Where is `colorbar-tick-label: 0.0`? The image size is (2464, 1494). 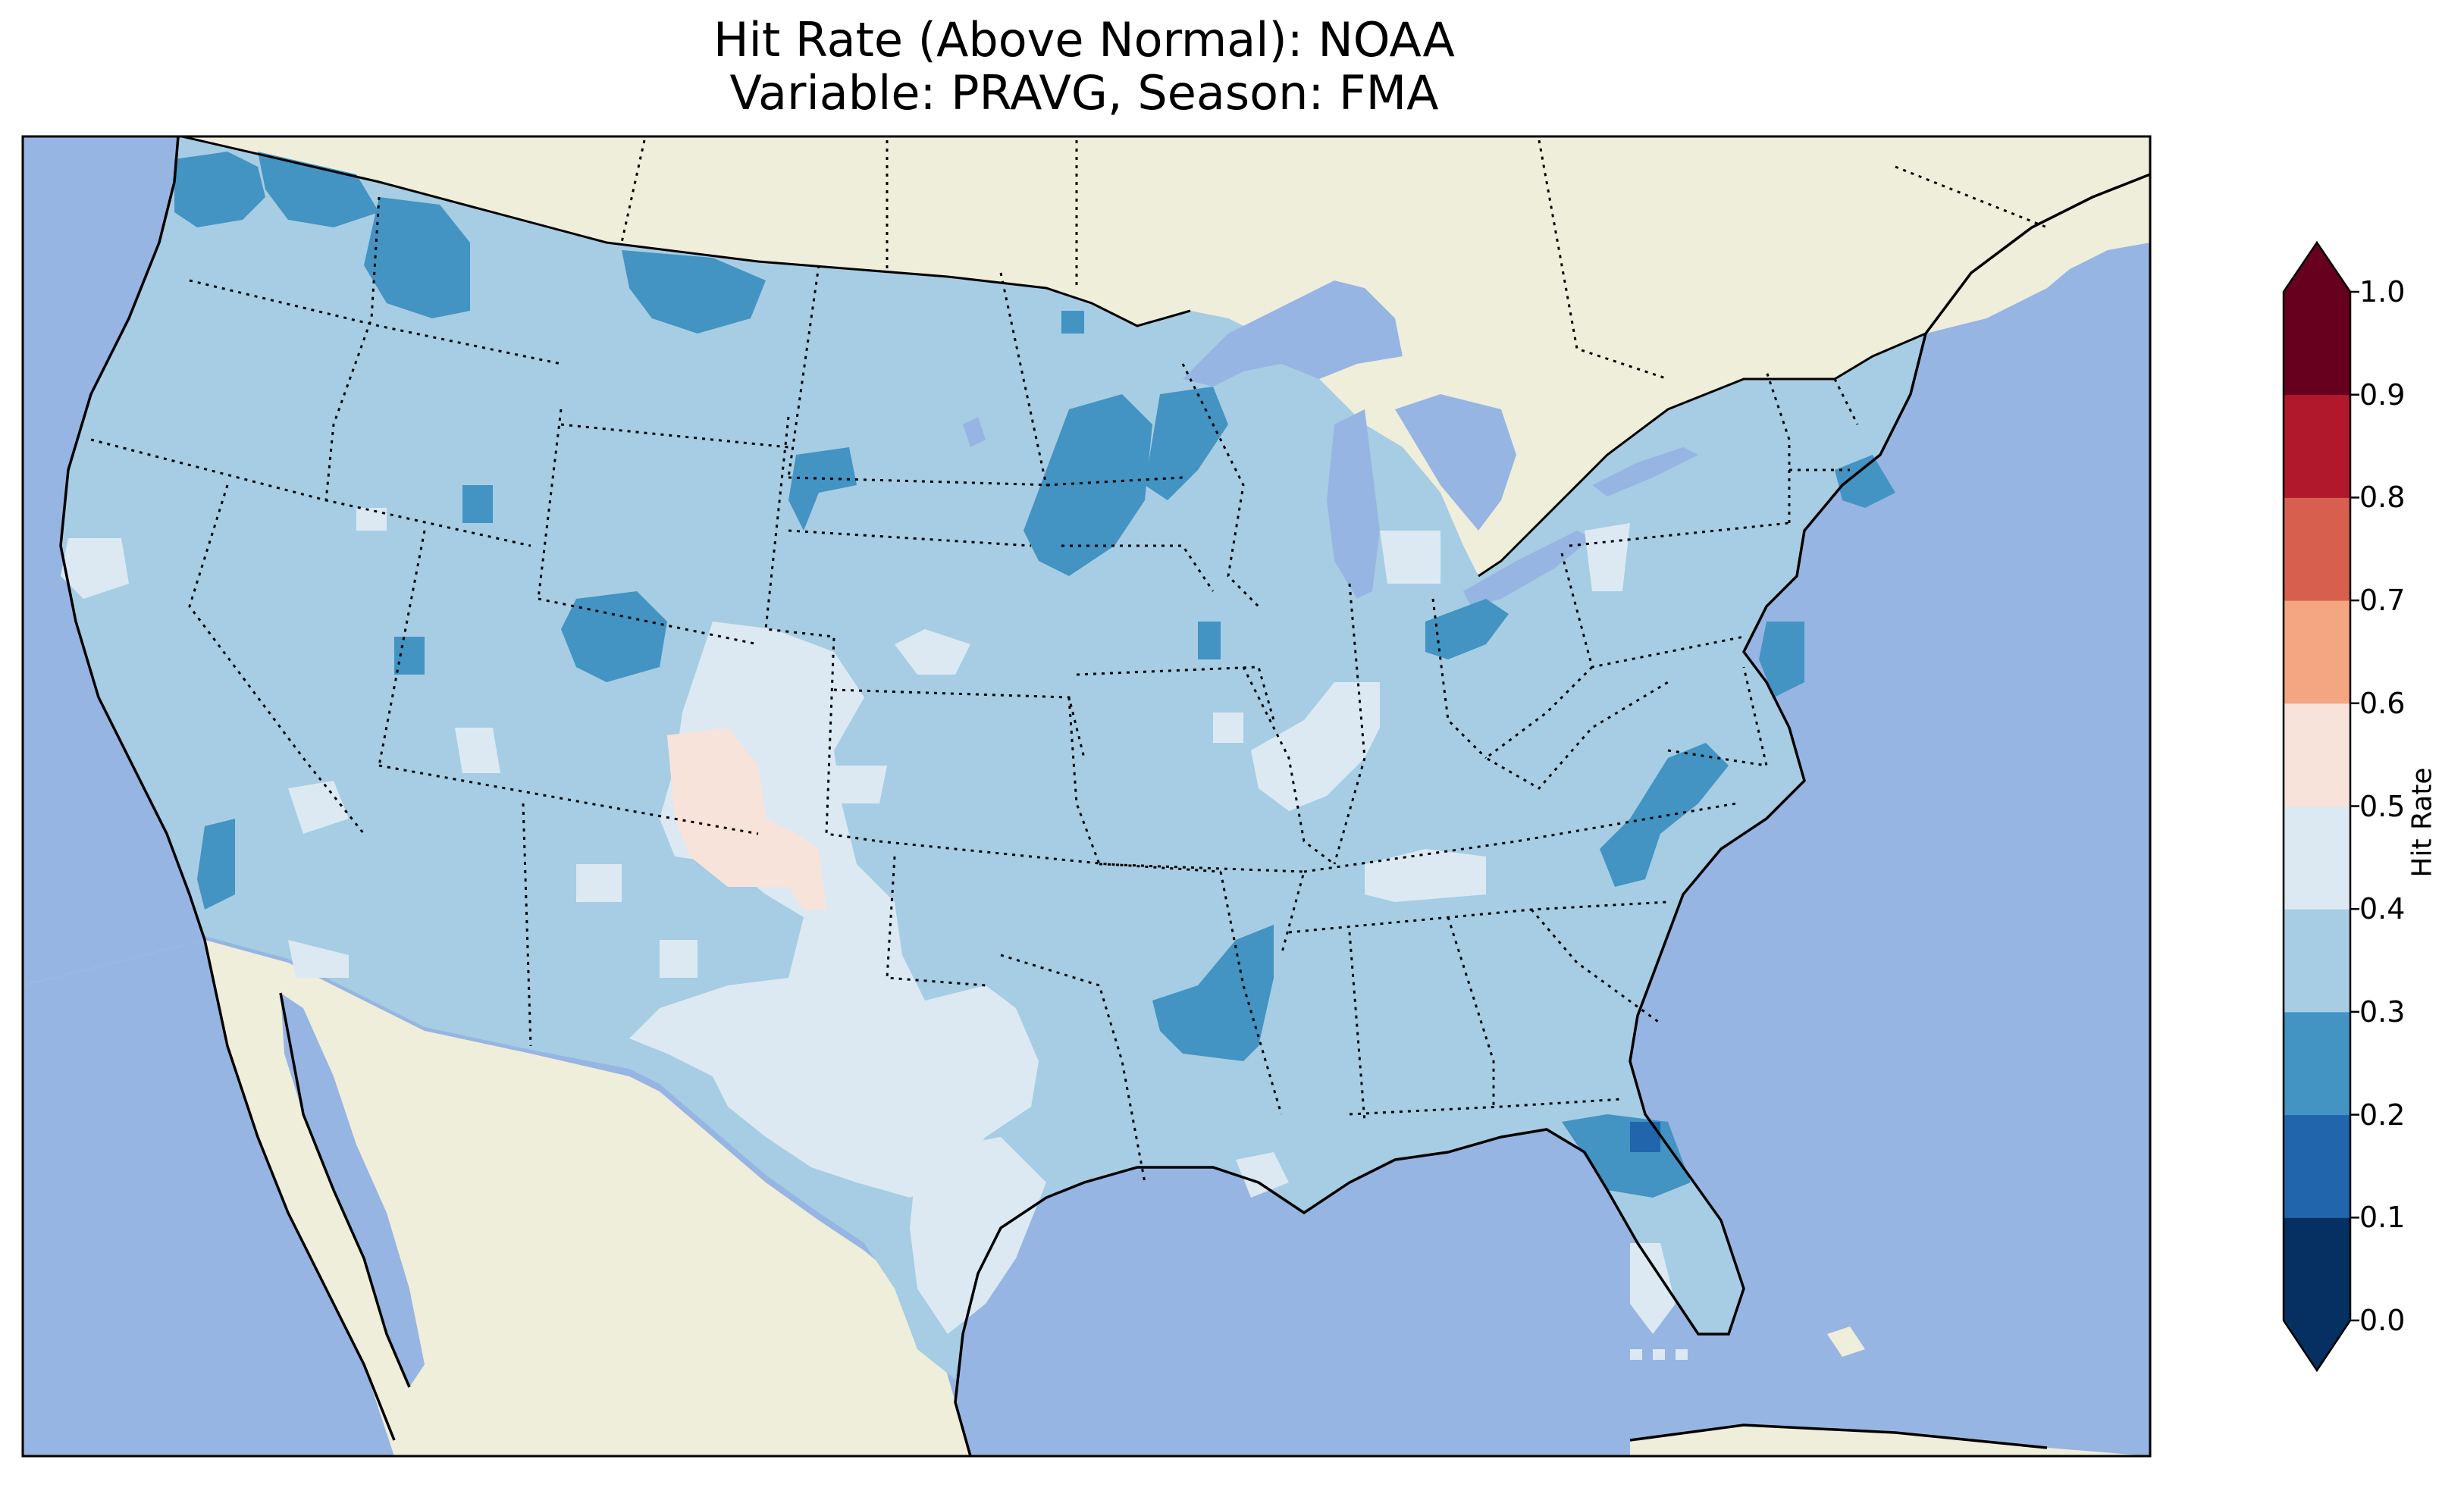 colorbar-tick-label: 0.0 is located at coordinates (2382, 1320).